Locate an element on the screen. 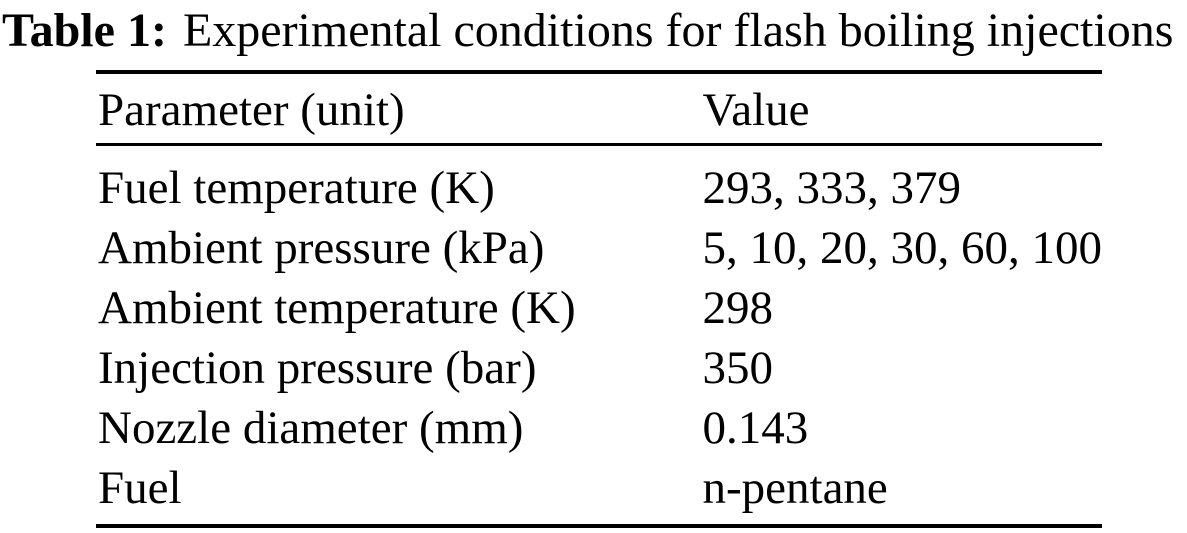 The height and width of the screenshot is (533, 1187). table-row: Fuel temperature (K) 293, 333, 379 is located at coordinates (599, 182).